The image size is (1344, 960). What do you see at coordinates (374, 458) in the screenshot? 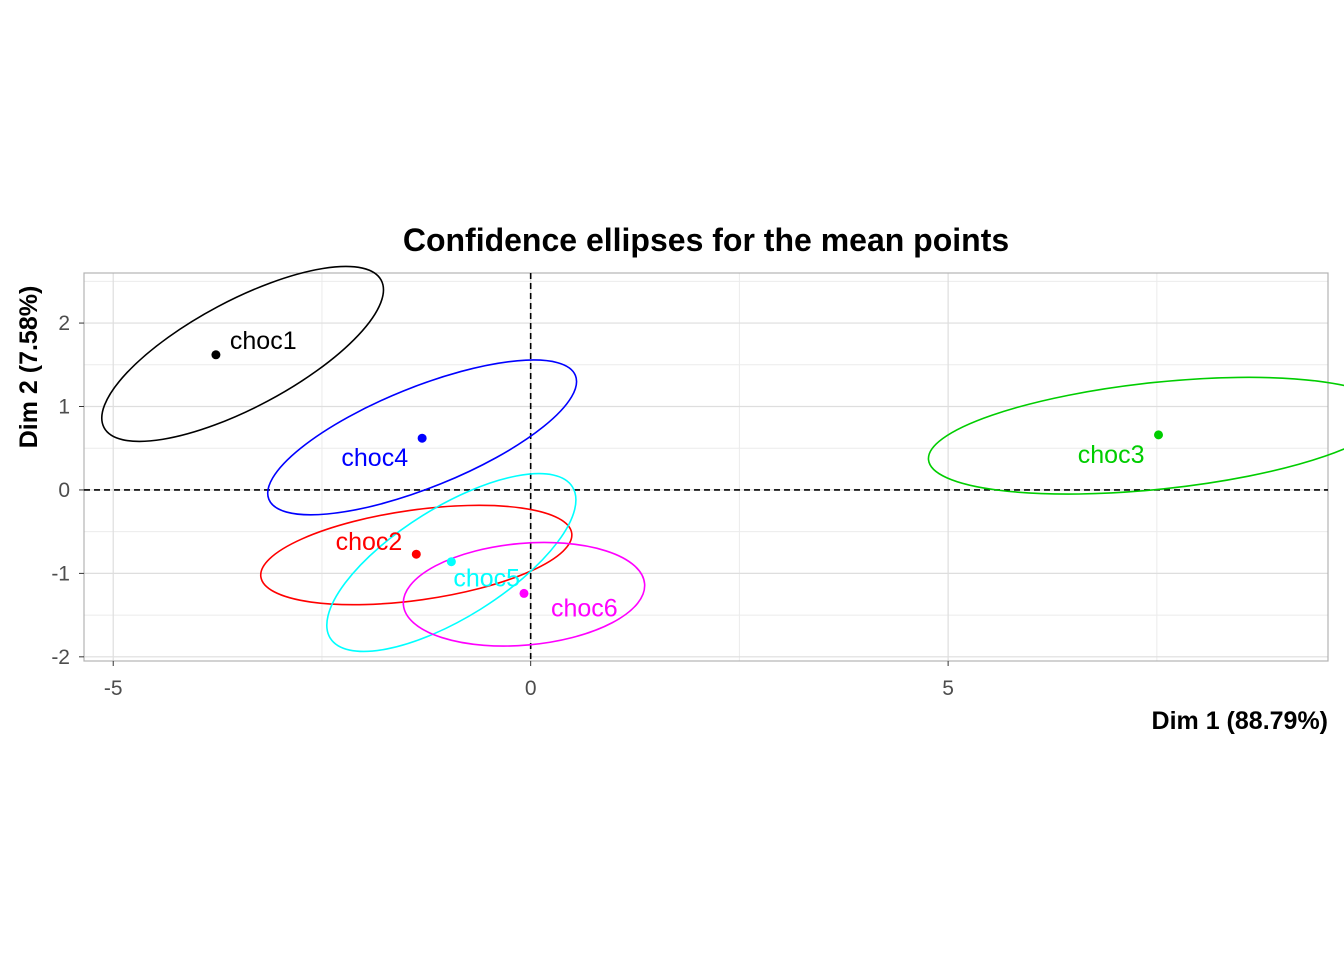
I see `point-label-choc4: choc4` at bounding box center [374, 458].